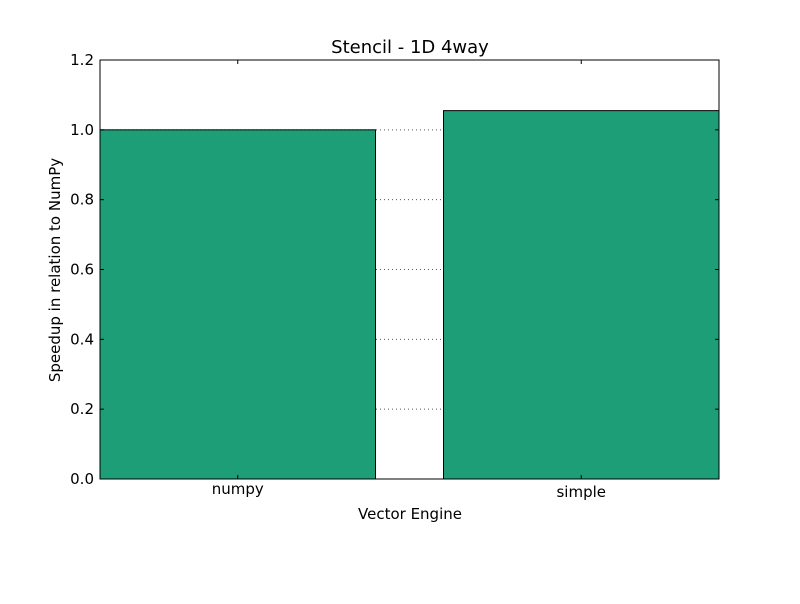 This screenshot has width=800, height=604. What do you see at coordinates (410, 514) in the screenshot?
I see `x-axis-label: Vector Engine` at bounding box center [410, 514].